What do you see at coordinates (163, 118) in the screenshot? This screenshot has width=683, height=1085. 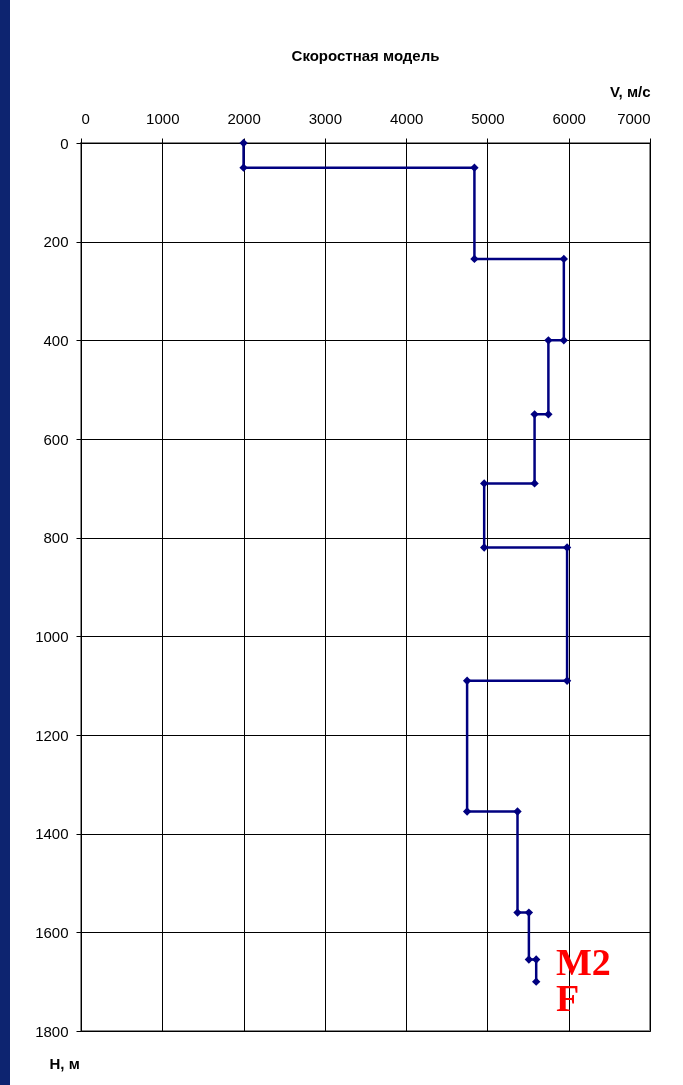 I see `x-tick-label: 1000` at bounding box center [163, 118].